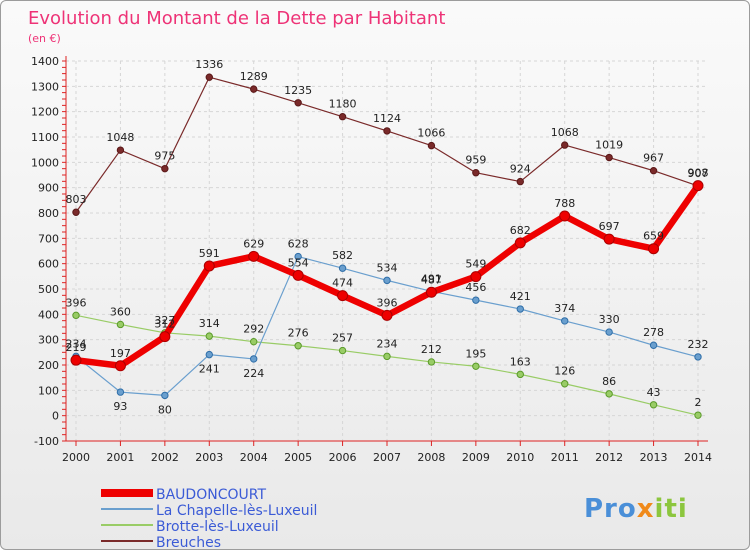  Describe the element at coordinates (387, 267) in the screenshot. I see `data-label: 534` at that location.